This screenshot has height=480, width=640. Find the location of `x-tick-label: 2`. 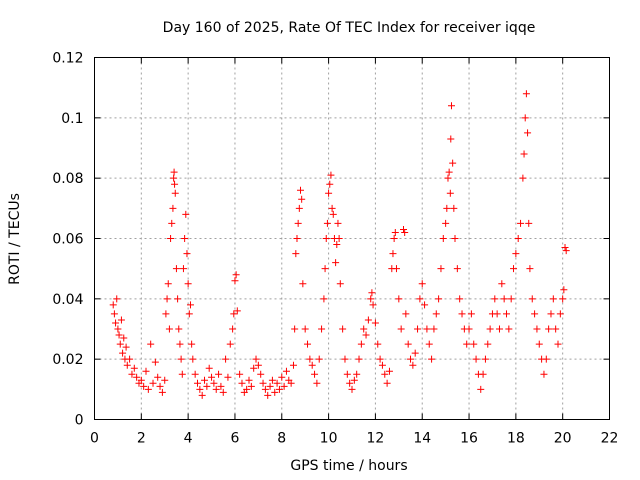

x-tick-label: 2 is located at coordinates (141, 439).